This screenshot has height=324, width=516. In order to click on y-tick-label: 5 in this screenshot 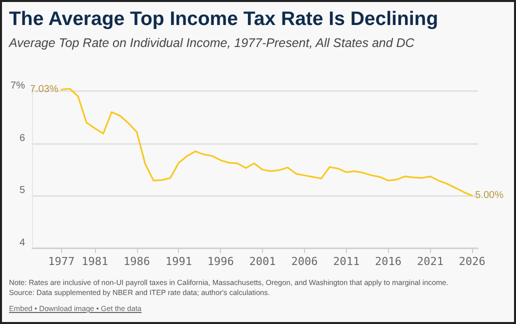, I will do `click(22, 190)`.